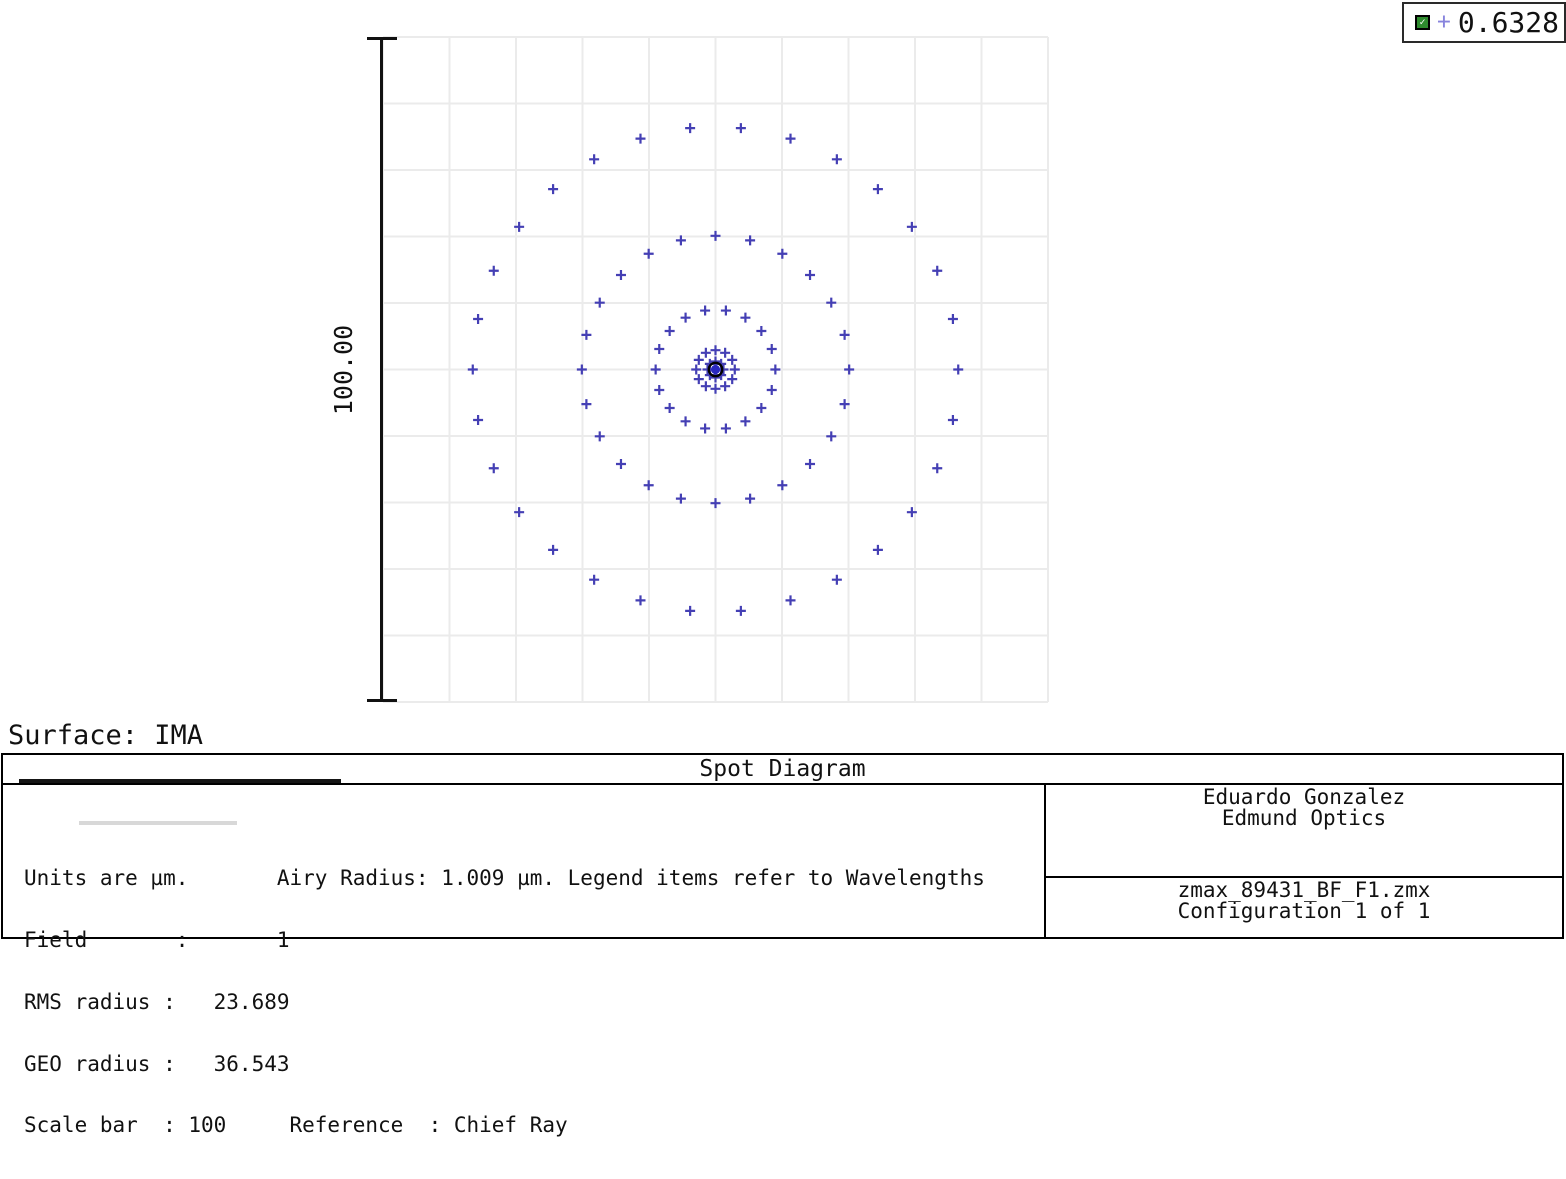 This screenshot has height=1179, width=1566. Describe the element at coordinates (343, 370) in the screenshot. I see `scale-label: 100.00` at that location.